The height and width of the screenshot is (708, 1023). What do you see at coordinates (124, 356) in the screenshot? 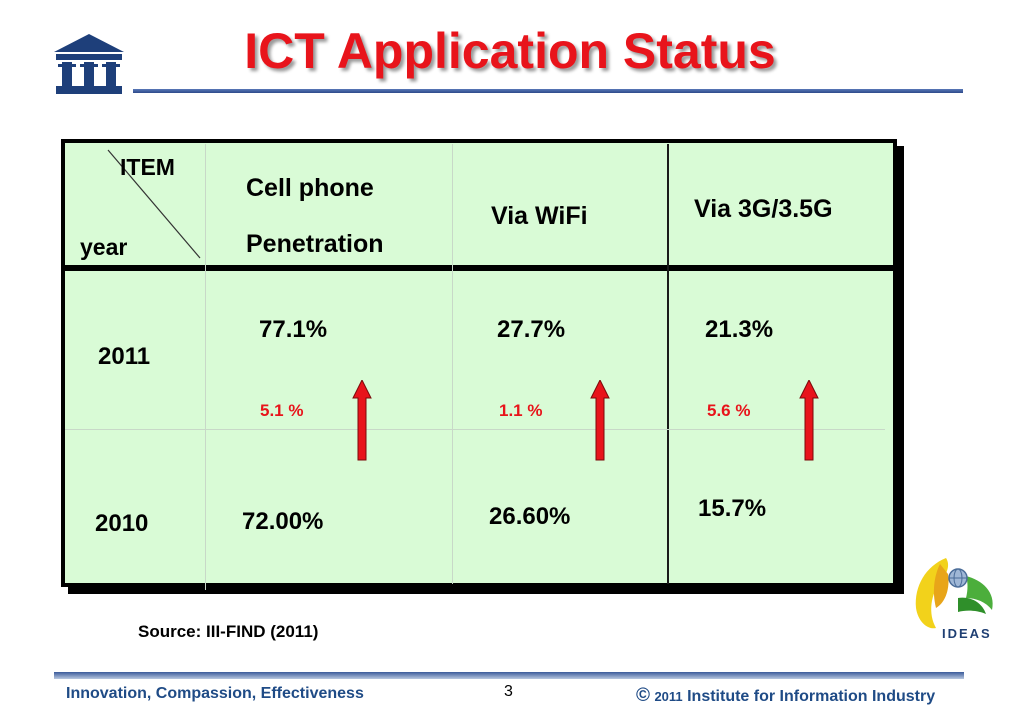
I see `row-year-2011: 2011` at bounding box center [124, 356].